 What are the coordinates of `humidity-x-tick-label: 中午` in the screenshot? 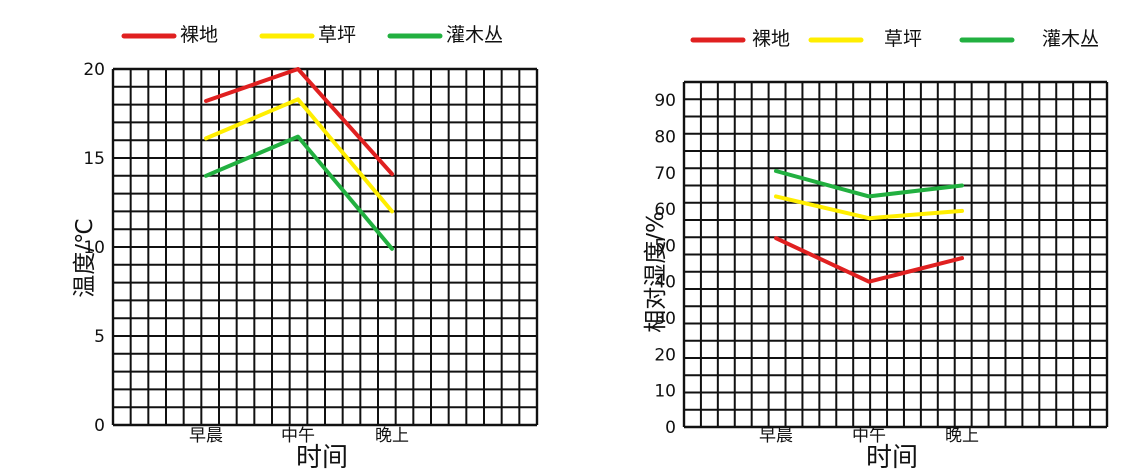 It's located at (869, 436).